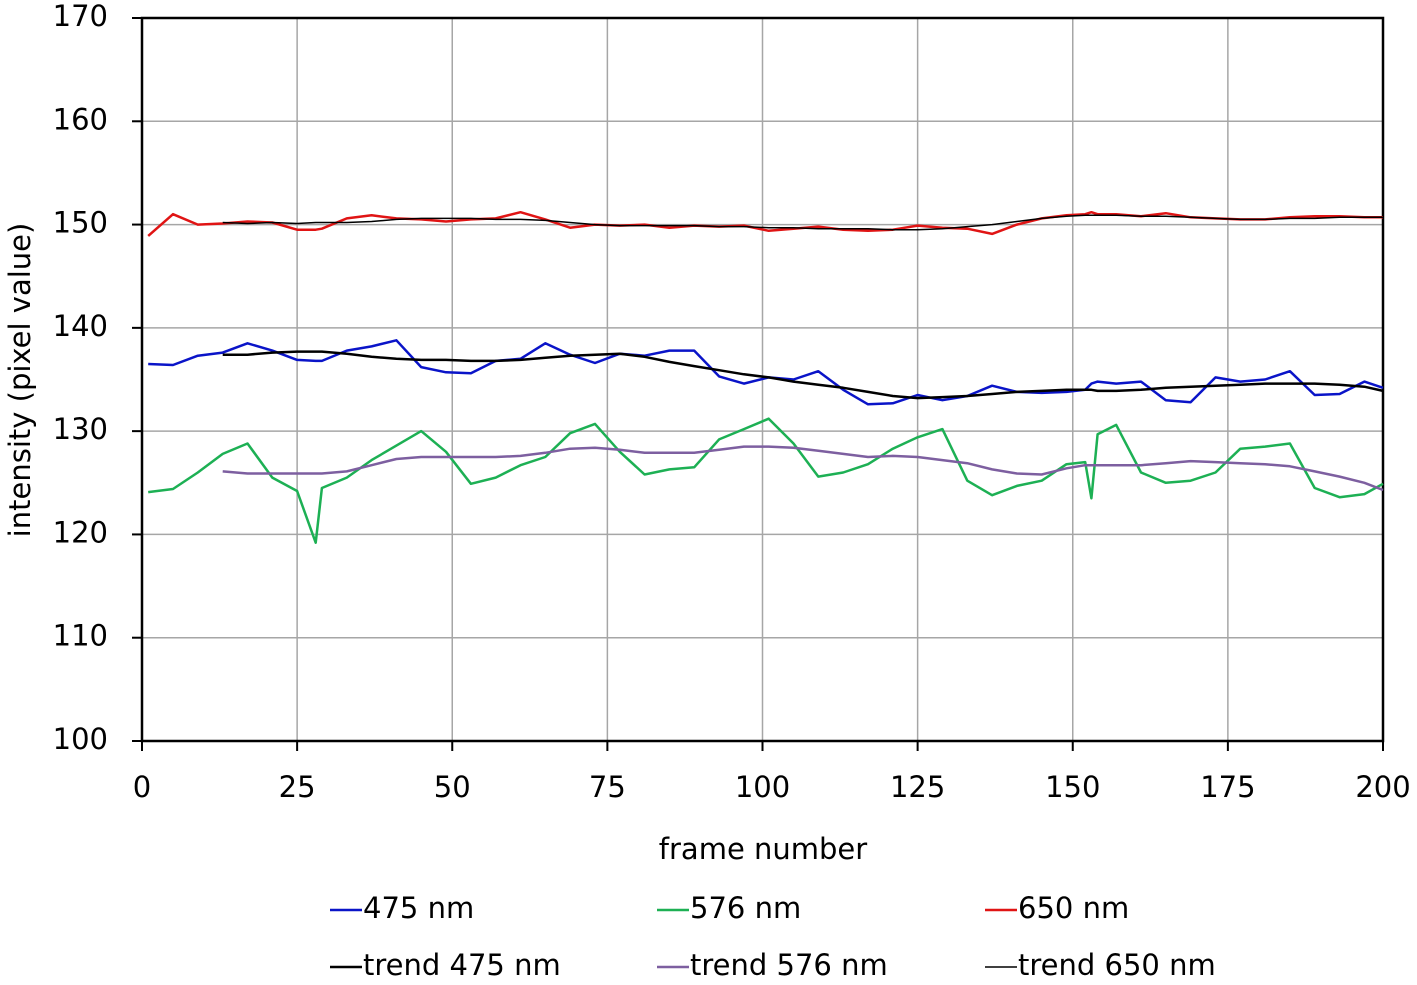 The width and height of the screenshot is (1417, 985). I want to click on x-axis-title: frame number, so click(763, 849).